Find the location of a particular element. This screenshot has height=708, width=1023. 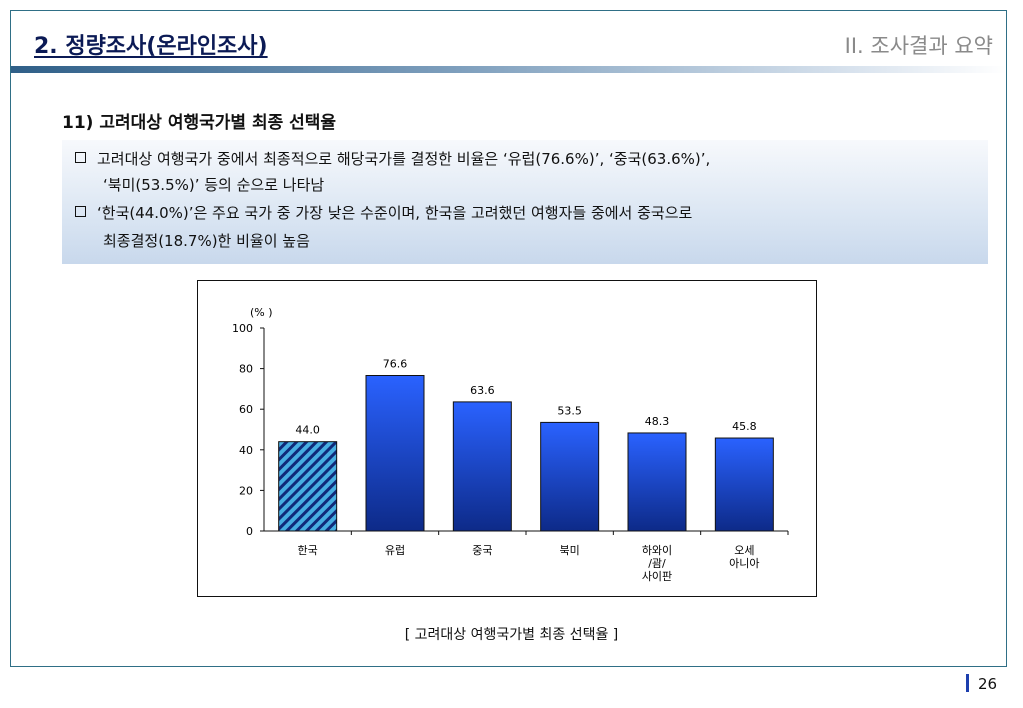

data-label: 44.0 is located at coordinates (307, 430).